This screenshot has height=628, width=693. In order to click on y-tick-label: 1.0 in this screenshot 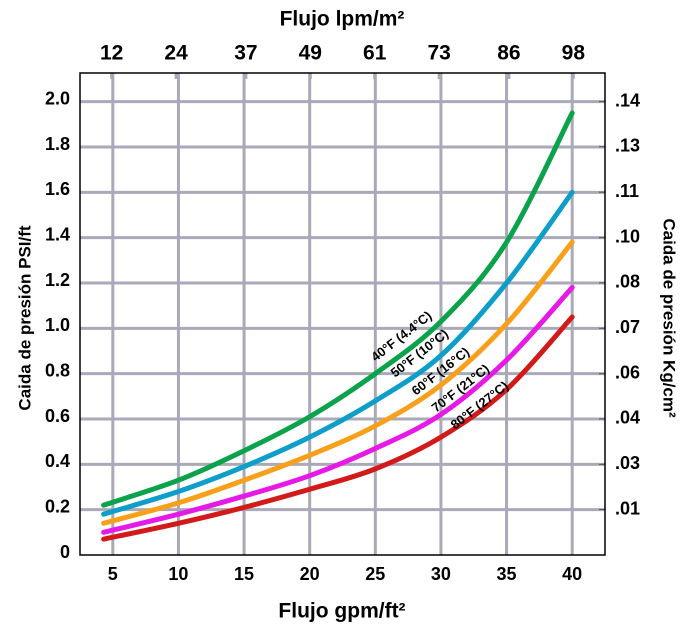, I will do `click(57, 325)`.